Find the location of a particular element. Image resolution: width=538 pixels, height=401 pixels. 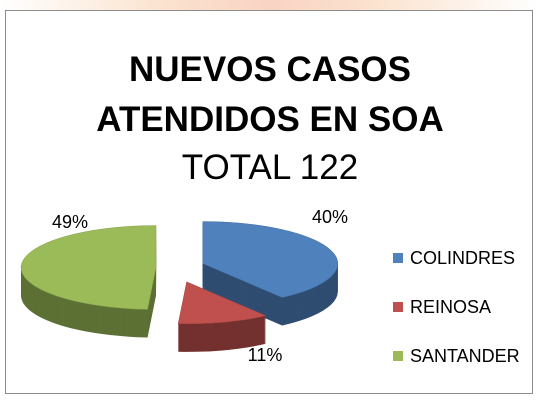

chart-title: NUEVOS CASOS ATENDIDOS EN SOA is located at coordinates (270, 94).